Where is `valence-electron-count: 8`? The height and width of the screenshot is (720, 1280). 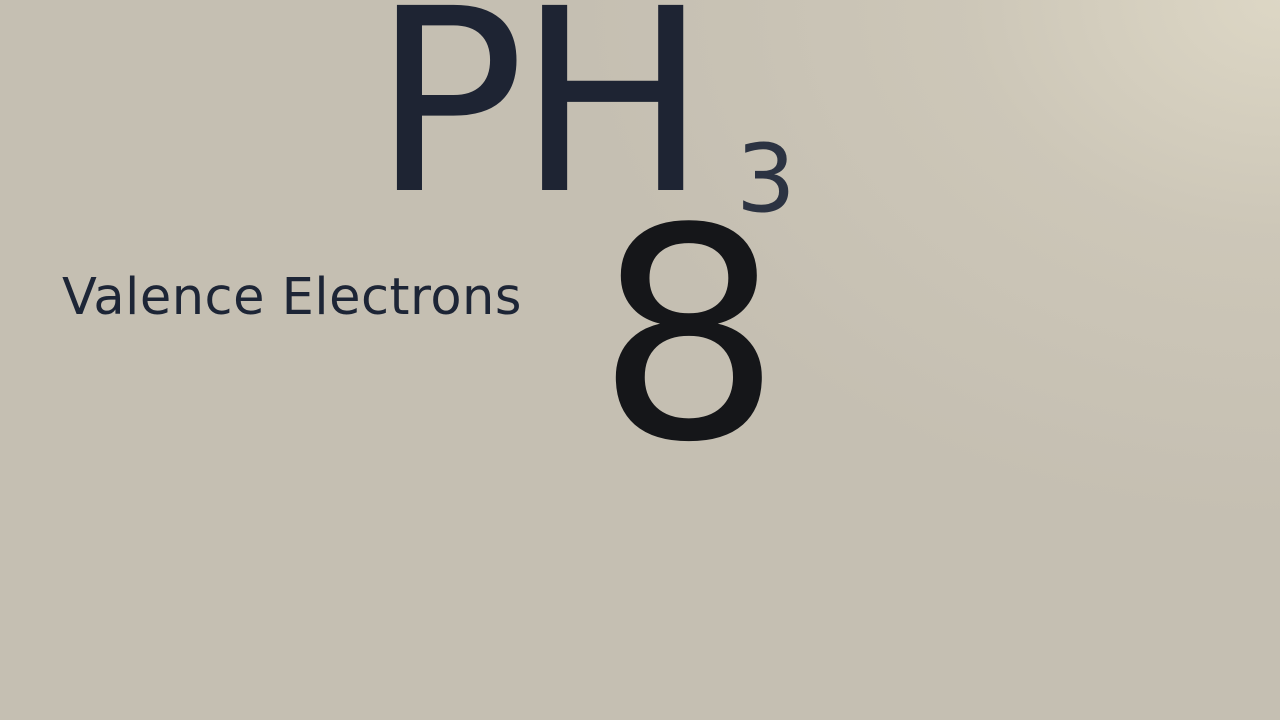 valence-electron-count: 8 is located at coordinates (689, 336).